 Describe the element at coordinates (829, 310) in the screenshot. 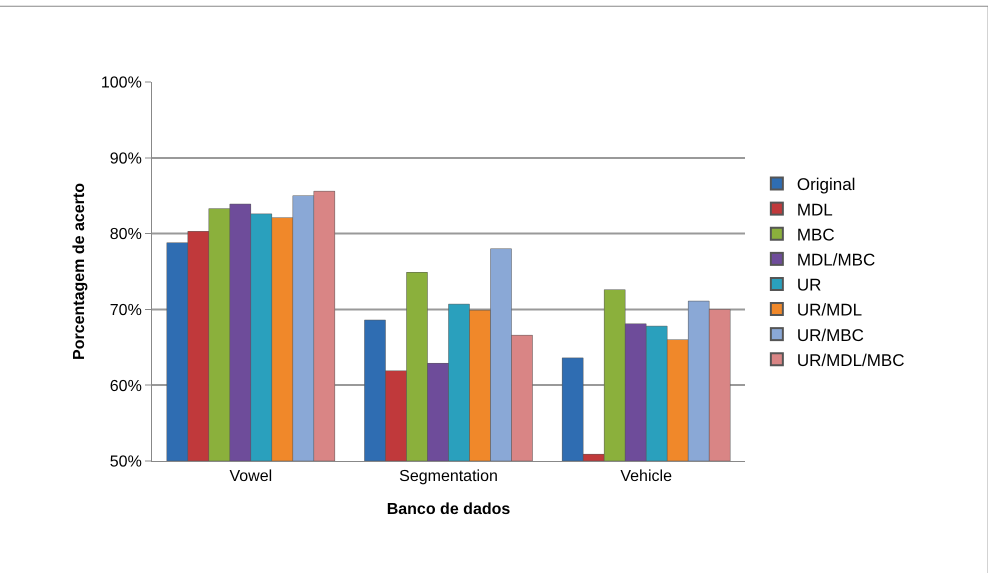

I see `legend-label: UR/MDL` at that location.